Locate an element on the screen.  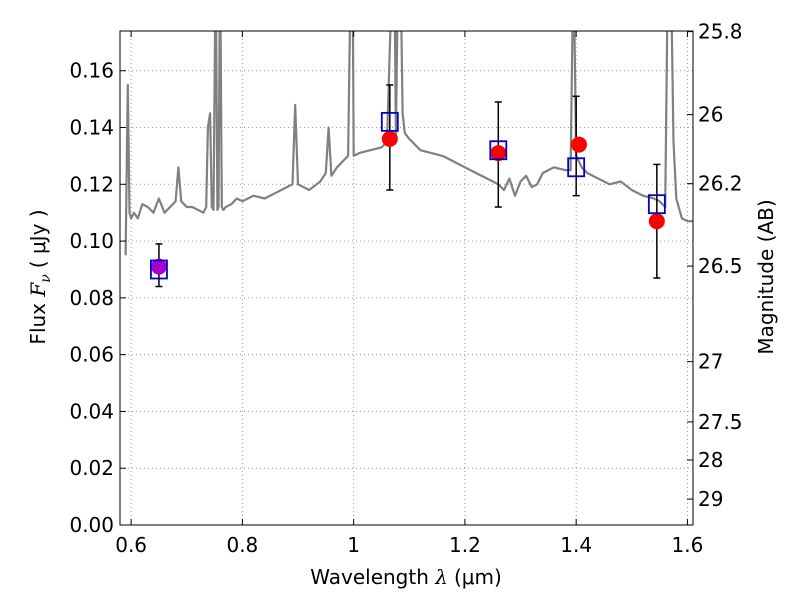
x-axis-label-text: Wavelength is located at coordinates (372, 577).